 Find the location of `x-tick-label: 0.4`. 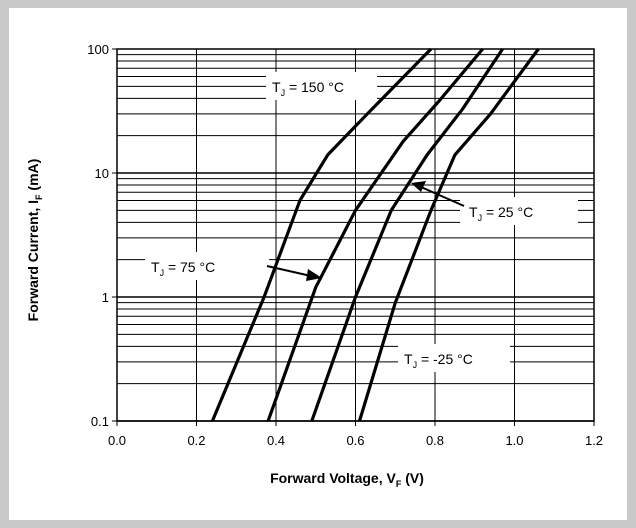

x-tick-label: 0.4 is located at coordinates (276, 440).